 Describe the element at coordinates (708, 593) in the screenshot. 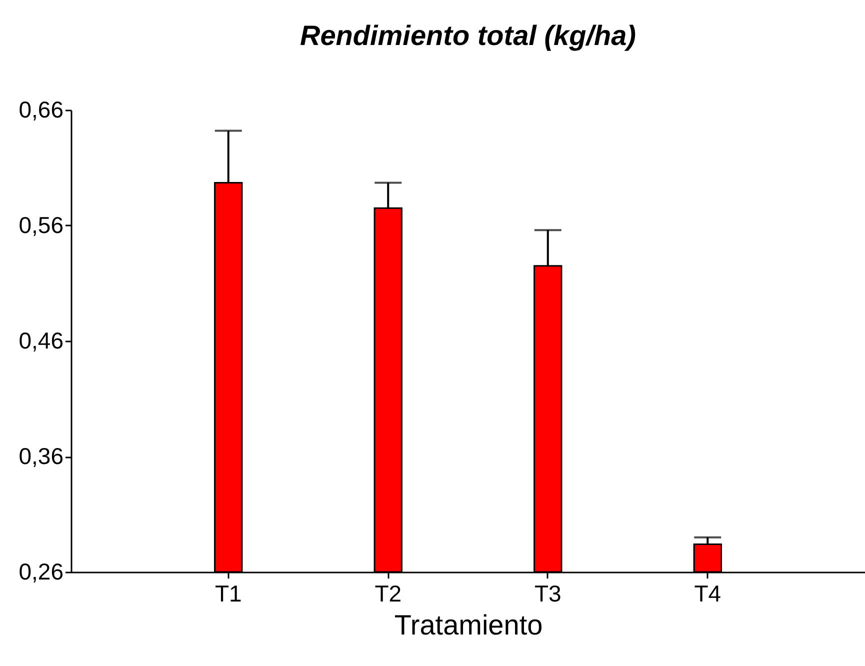

I see `x-tick-label: T4` at that location.